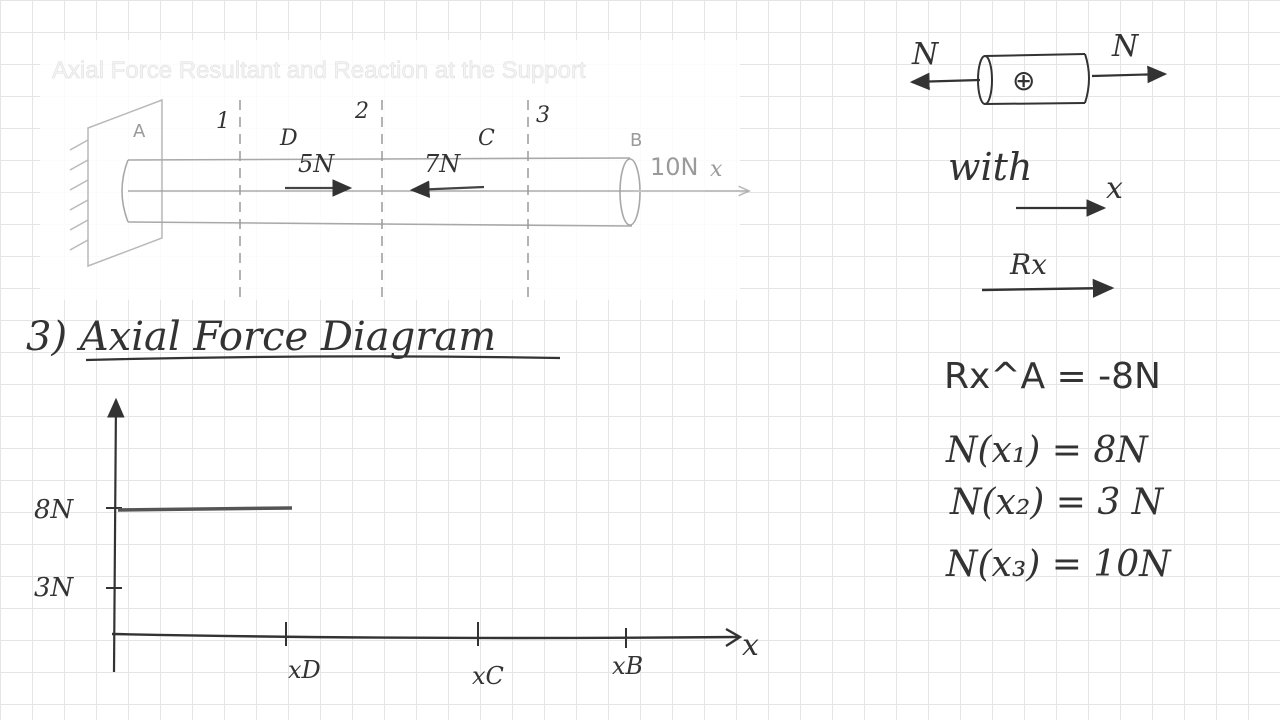  What do you see at coordinates (425, 636) in the screenshot?
I see `diagram-x-axis` at bounding box center [425, 636].